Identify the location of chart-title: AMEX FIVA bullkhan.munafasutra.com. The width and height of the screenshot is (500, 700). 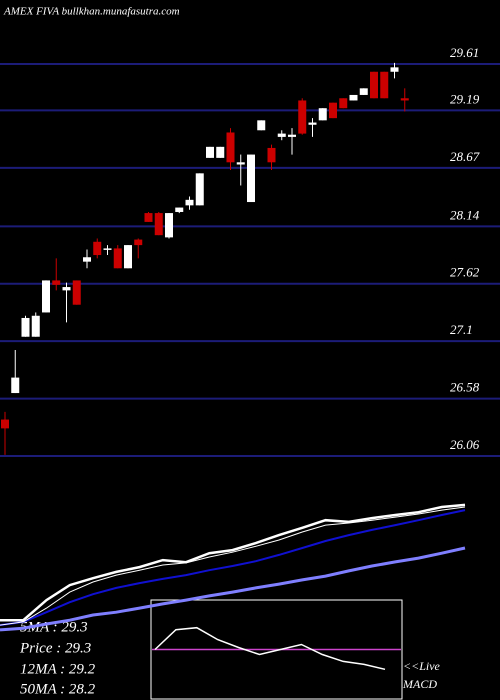
(91, 12).